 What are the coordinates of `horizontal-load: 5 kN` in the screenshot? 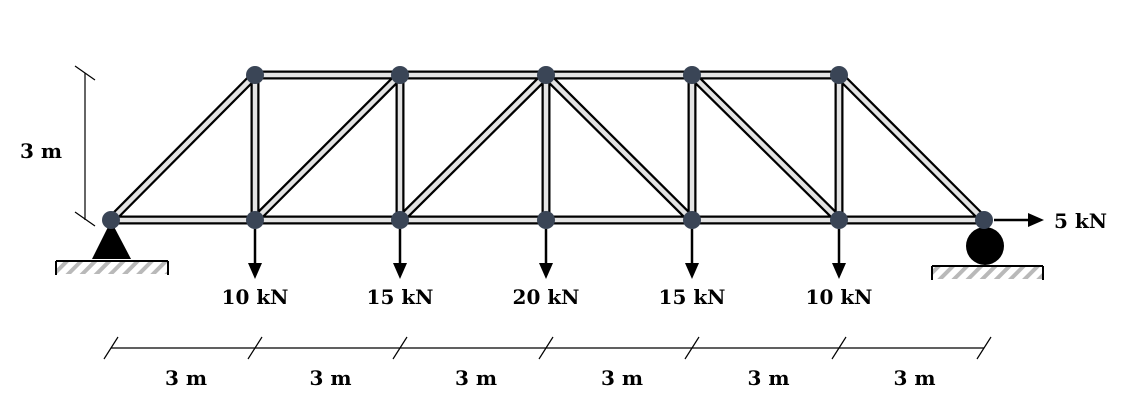 It's located at (1050, 221).